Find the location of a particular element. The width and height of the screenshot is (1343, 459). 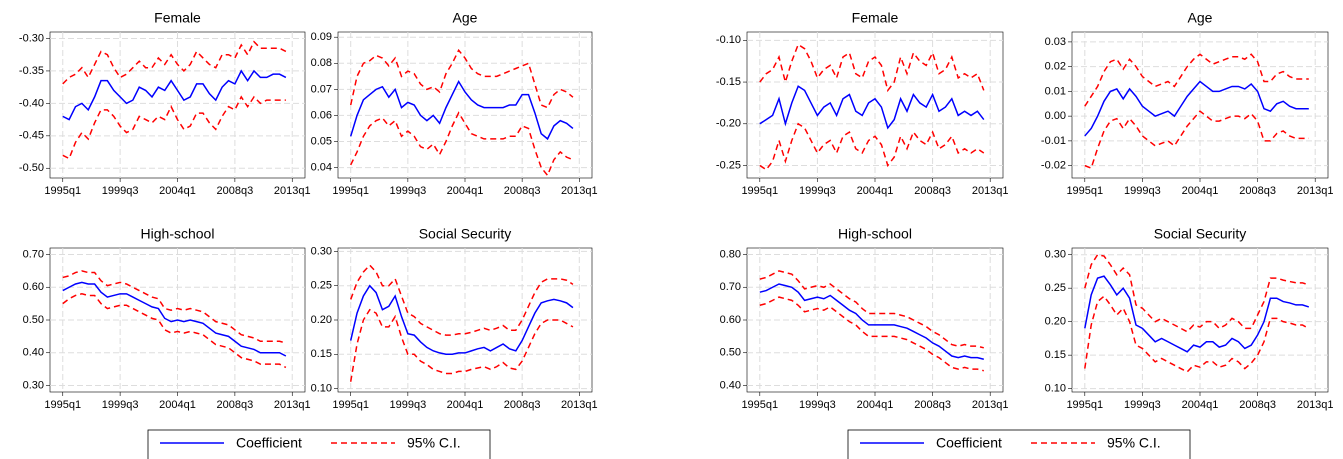

y-tick-label: -0.15 is located at coordinates (728, 82).